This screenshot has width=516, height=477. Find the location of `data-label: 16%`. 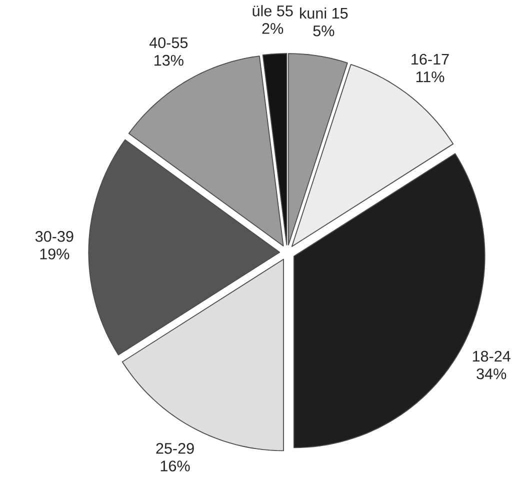

data-label: 16% is located at coordinates (175, 466).